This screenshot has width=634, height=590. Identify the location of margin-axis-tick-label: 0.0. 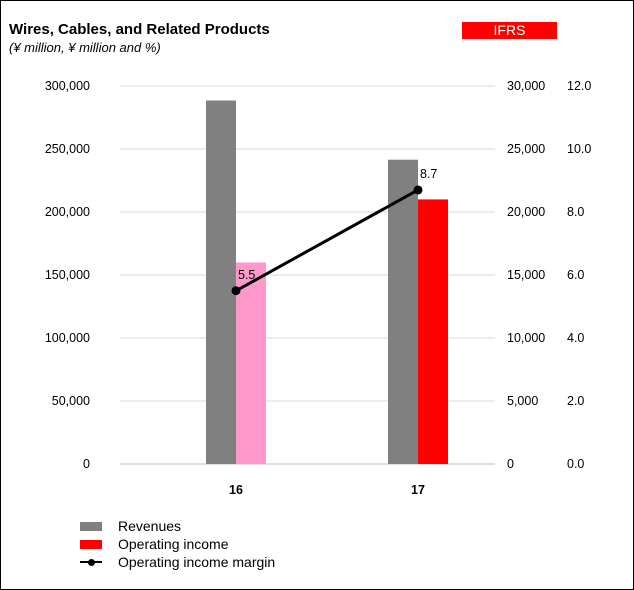
(575, 464).